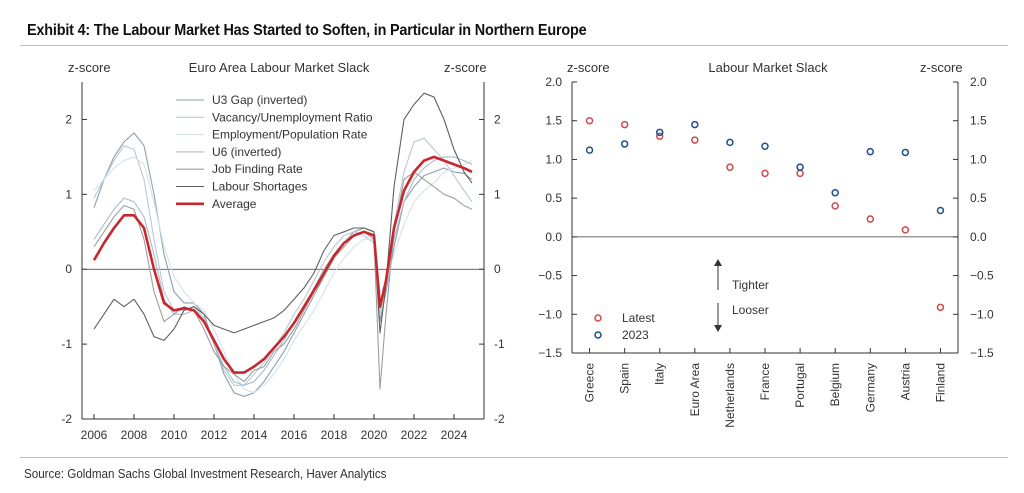  I want to click on legend-label: Average, so click(234, 204).